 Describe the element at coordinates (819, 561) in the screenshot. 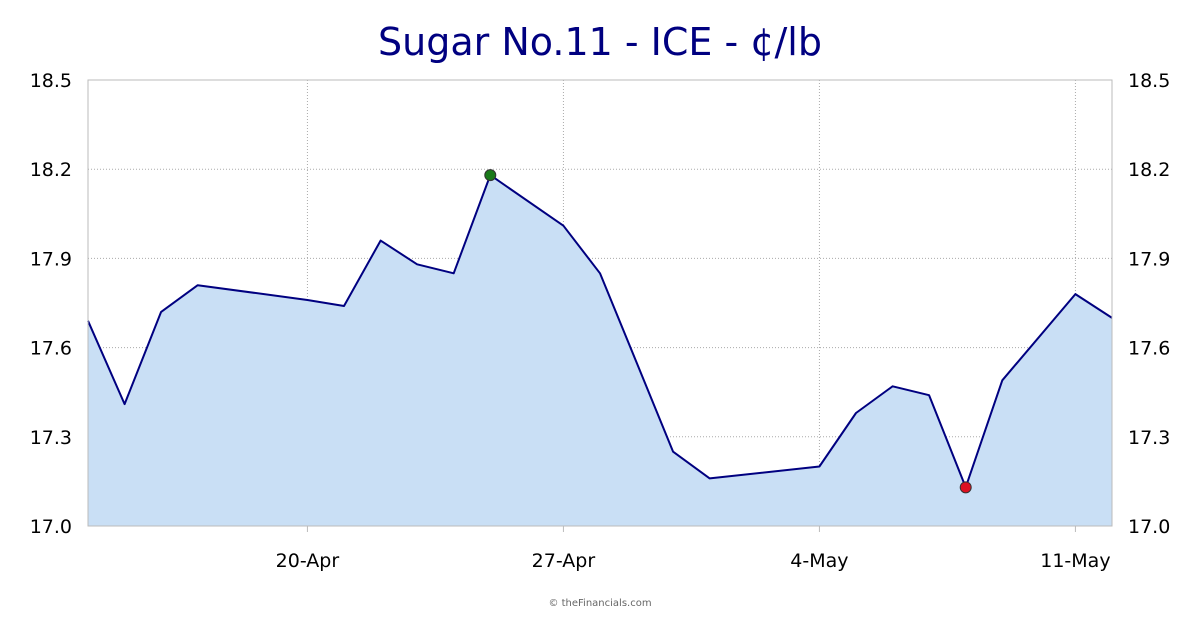

I see `x-tick-label: 4-May` at that location.